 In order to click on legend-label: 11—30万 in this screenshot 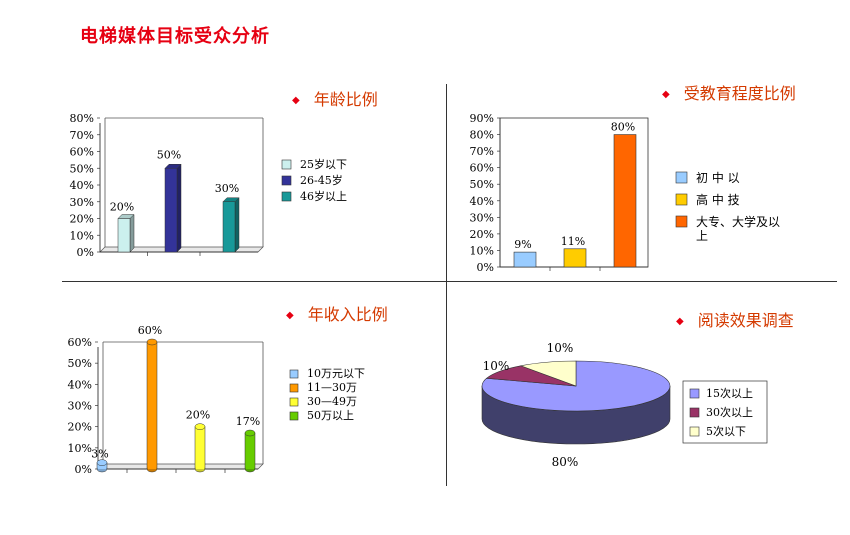, I will do `click(332, 387)`.